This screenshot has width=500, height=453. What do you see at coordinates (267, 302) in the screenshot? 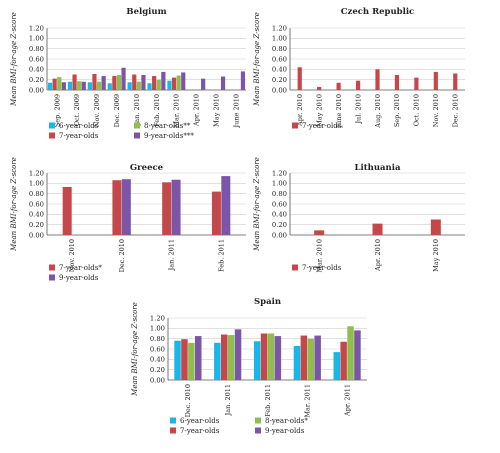
I see `chart-title: Spain` at bounding box center [267, 302].